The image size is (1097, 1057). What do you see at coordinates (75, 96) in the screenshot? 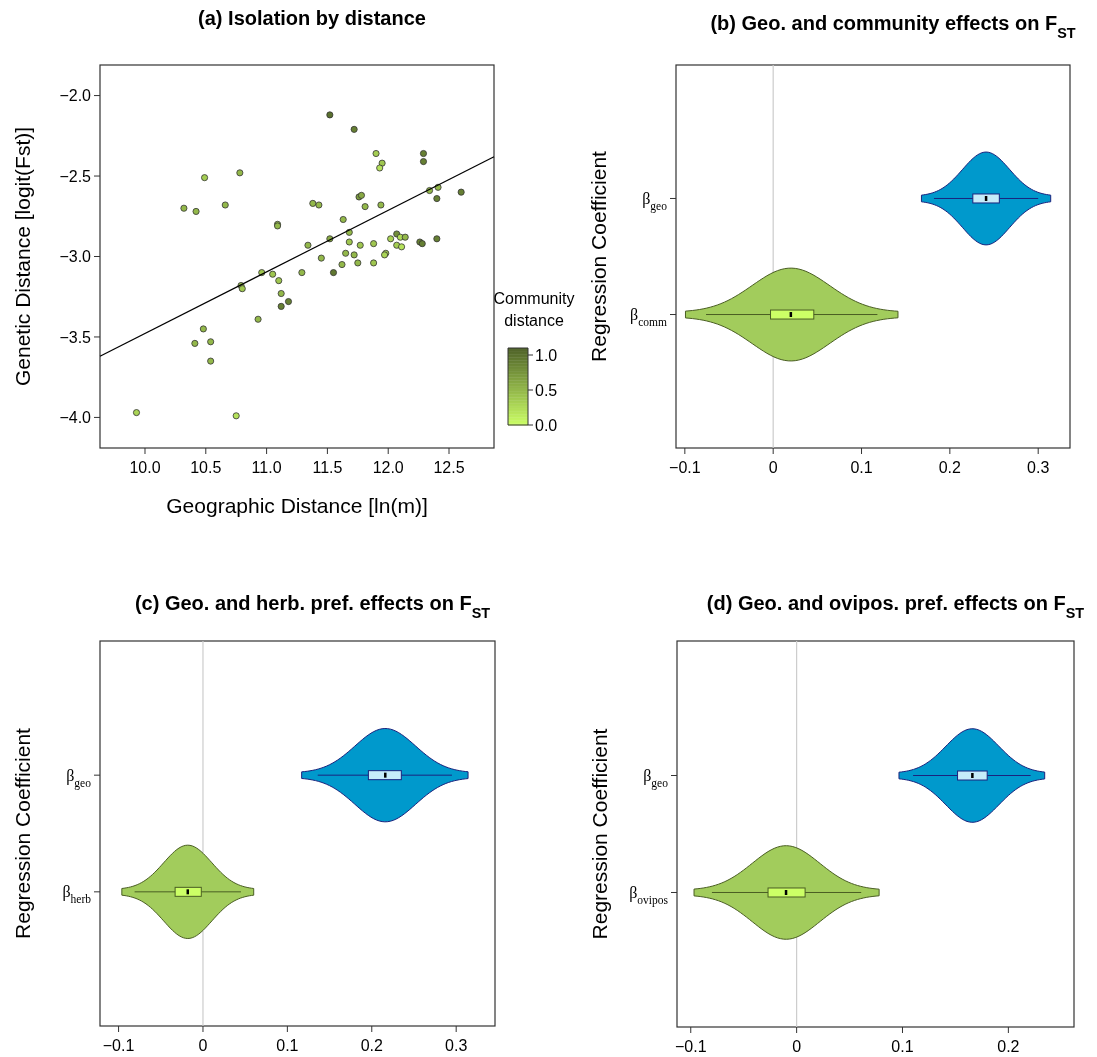
I see `y-tick-label: −2.0` at bounding box center [75, 96].